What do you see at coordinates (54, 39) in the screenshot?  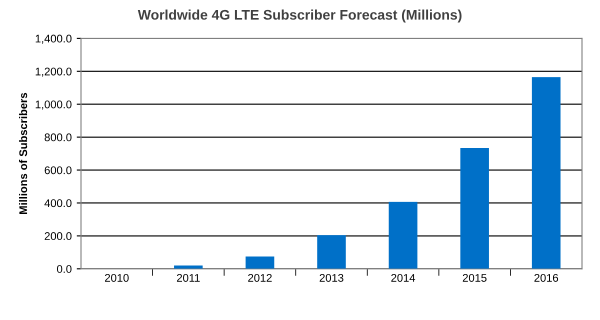 I see `y-tick-label: 1,400.0` at bounding box center [54, 39].